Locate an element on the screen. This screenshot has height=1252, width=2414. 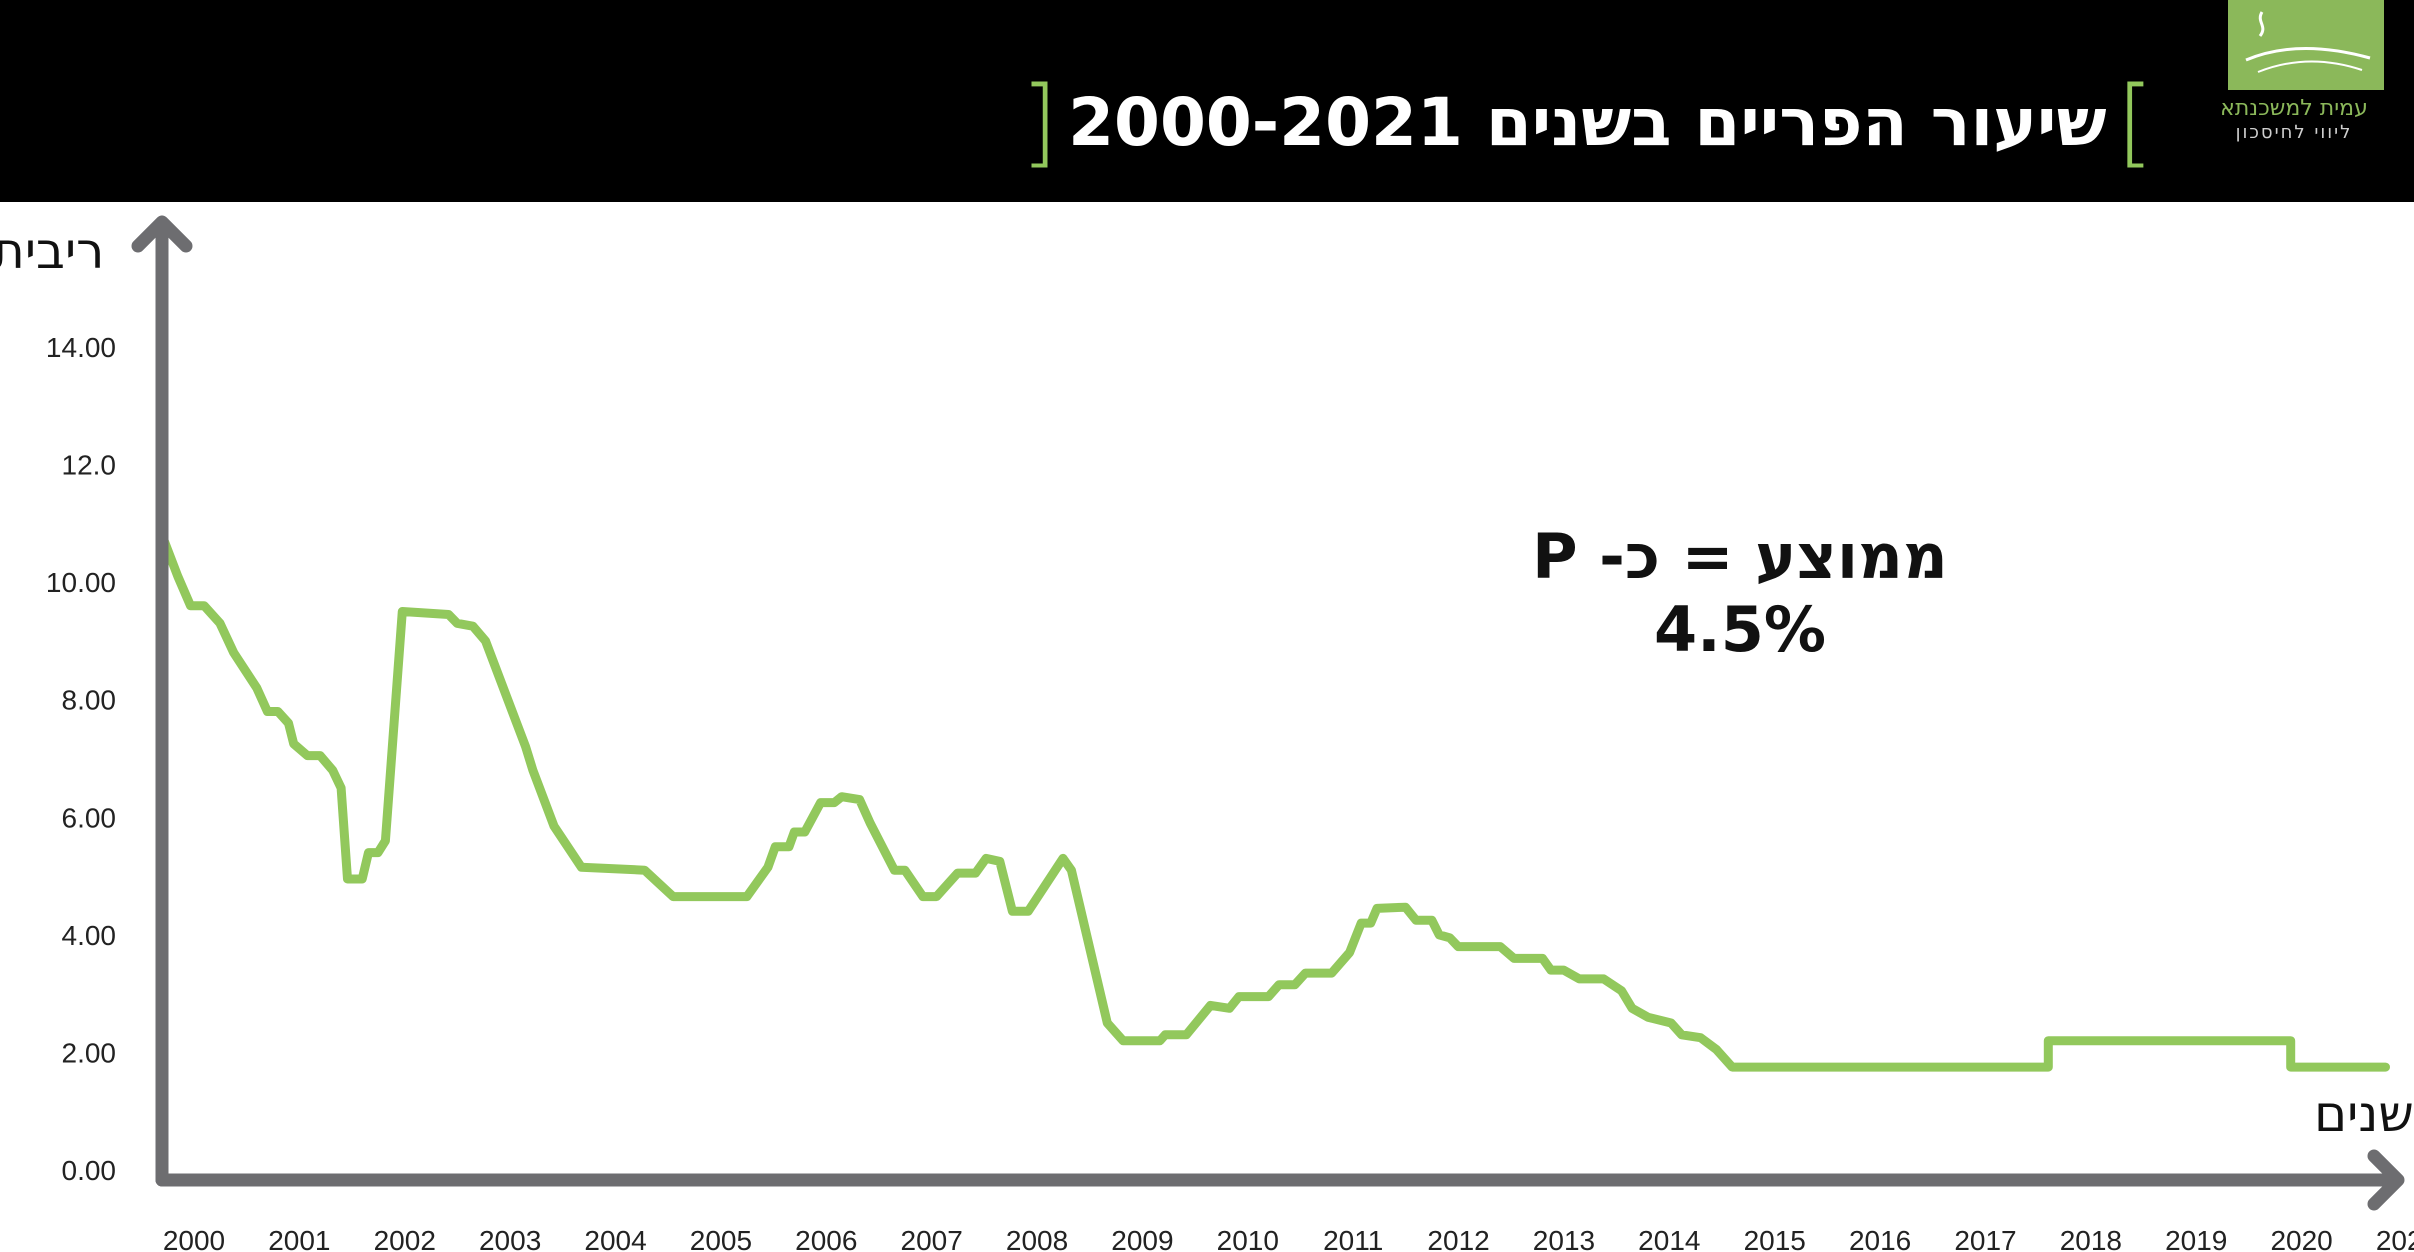
x-tick-label: 2018 is located at coordinates (2091, 1238).